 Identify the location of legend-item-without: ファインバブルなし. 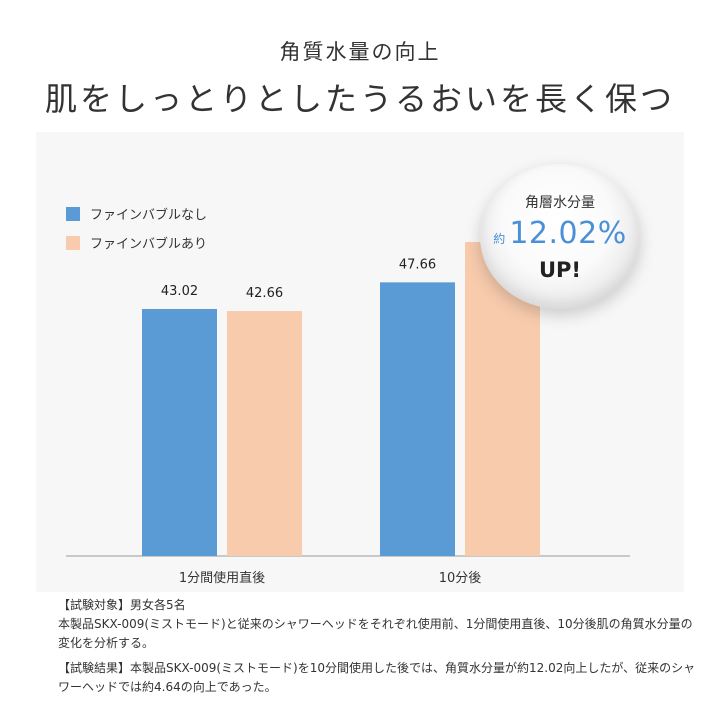
(136, 213).